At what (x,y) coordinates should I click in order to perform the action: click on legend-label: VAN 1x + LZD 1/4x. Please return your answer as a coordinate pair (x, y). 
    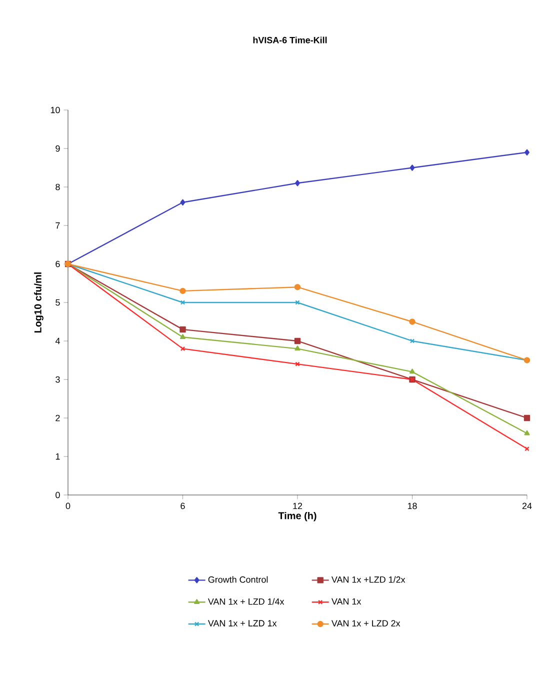
    Looking at the image, I should click on (246, 601).